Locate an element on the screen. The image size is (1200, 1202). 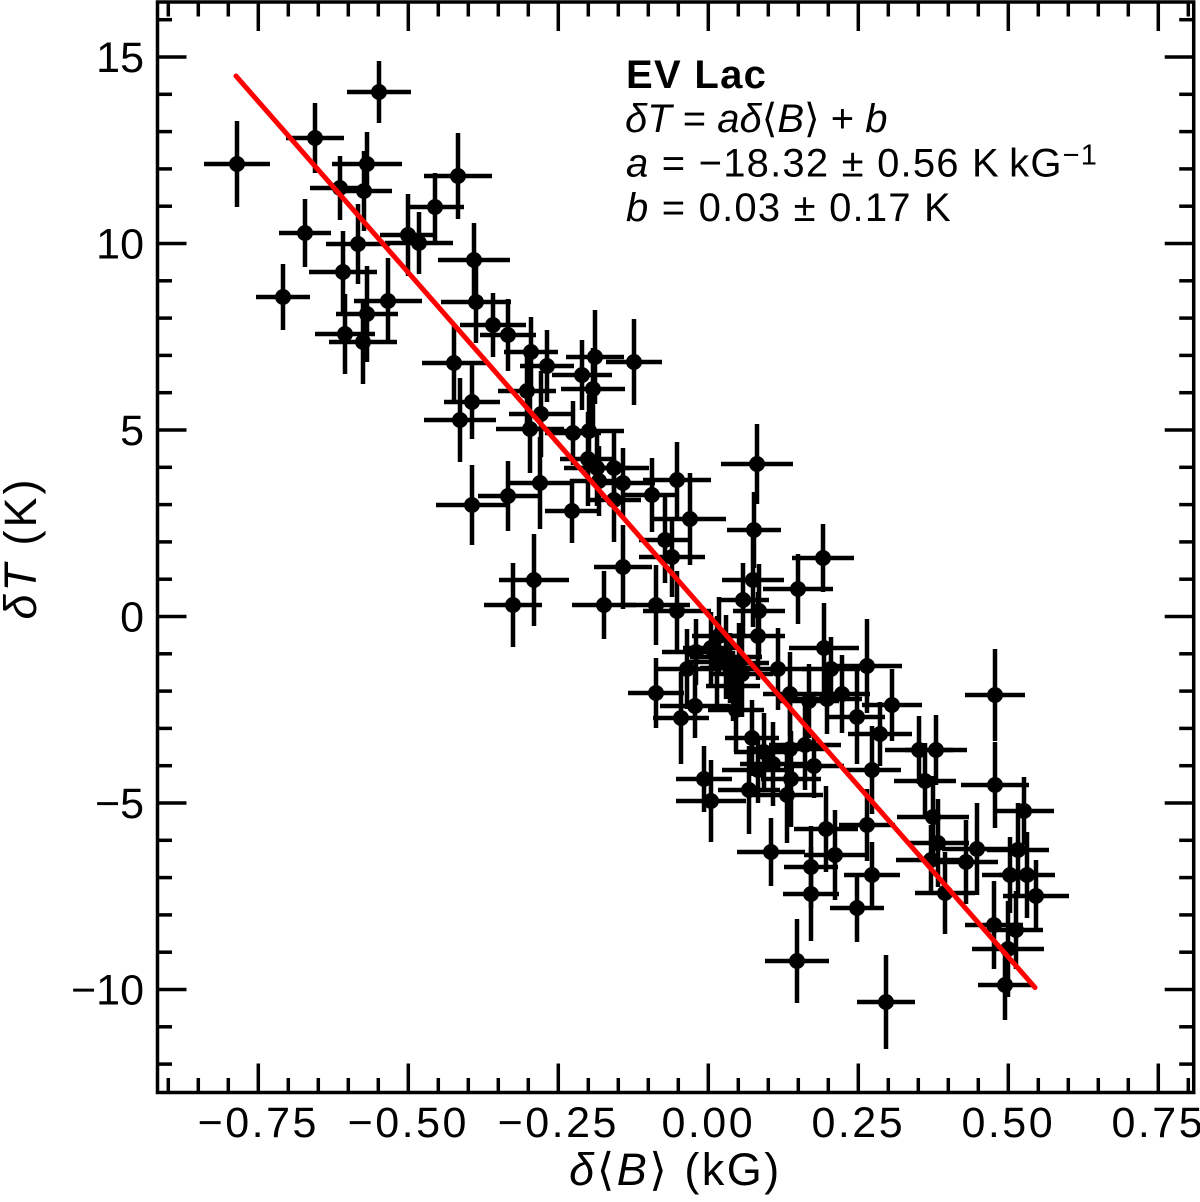
svg-text: δ⟨B⟩ (kG) is located at coordinates (675, 1169).